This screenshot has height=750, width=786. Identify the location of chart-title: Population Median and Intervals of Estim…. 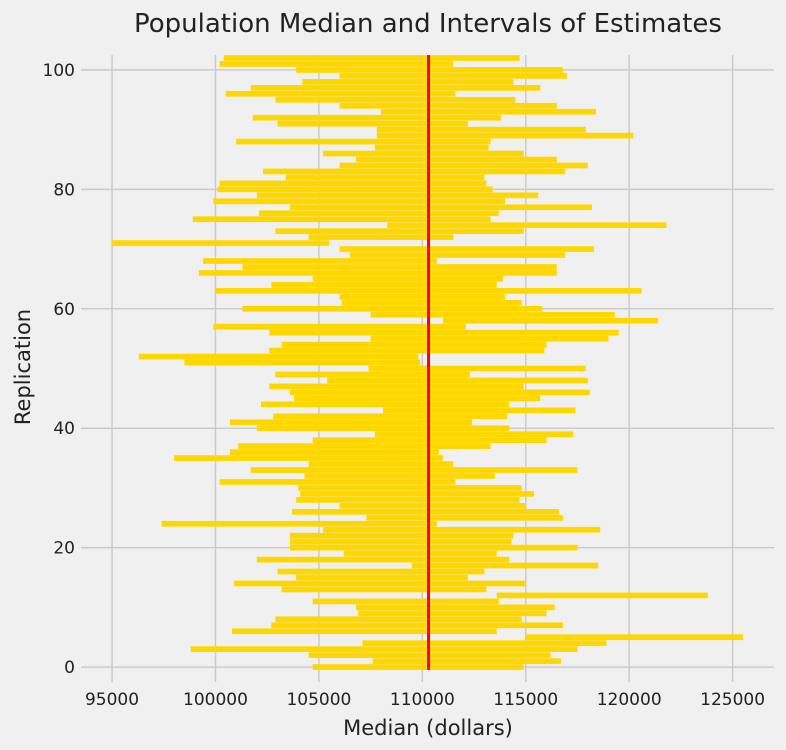
(428, 24).